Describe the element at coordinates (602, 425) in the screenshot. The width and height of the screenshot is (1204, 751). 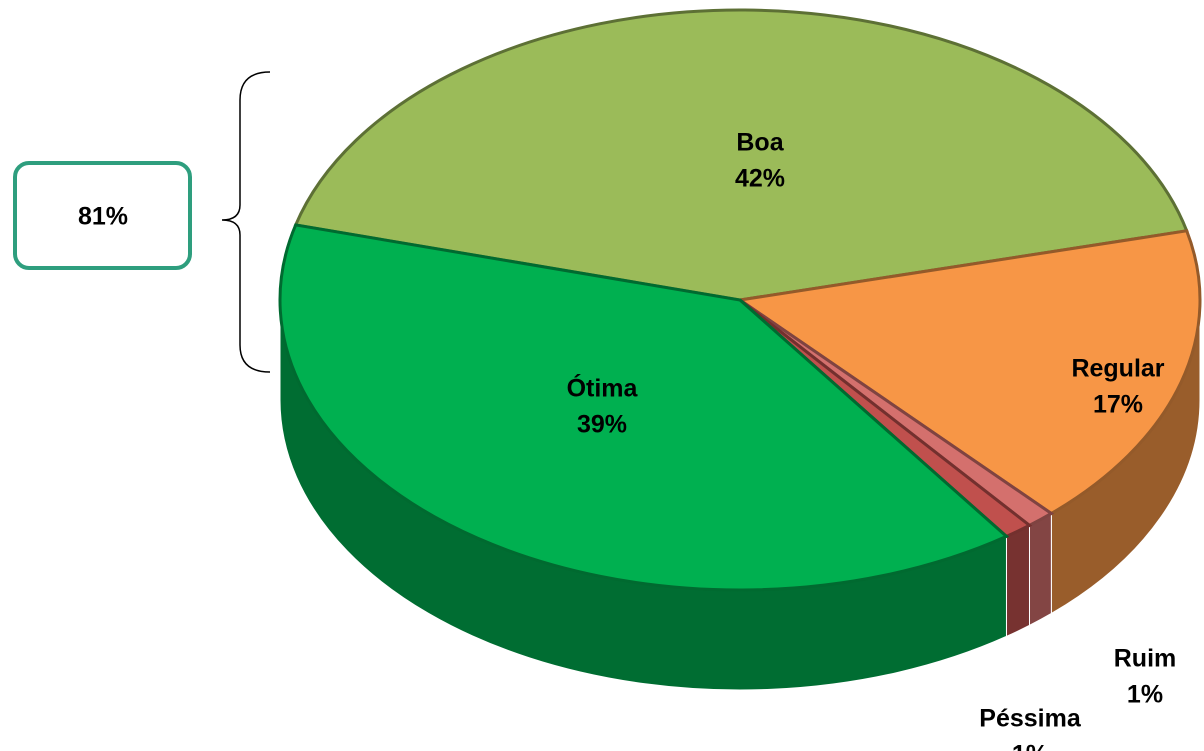
I see `slice-value-label: 39%` at that location.